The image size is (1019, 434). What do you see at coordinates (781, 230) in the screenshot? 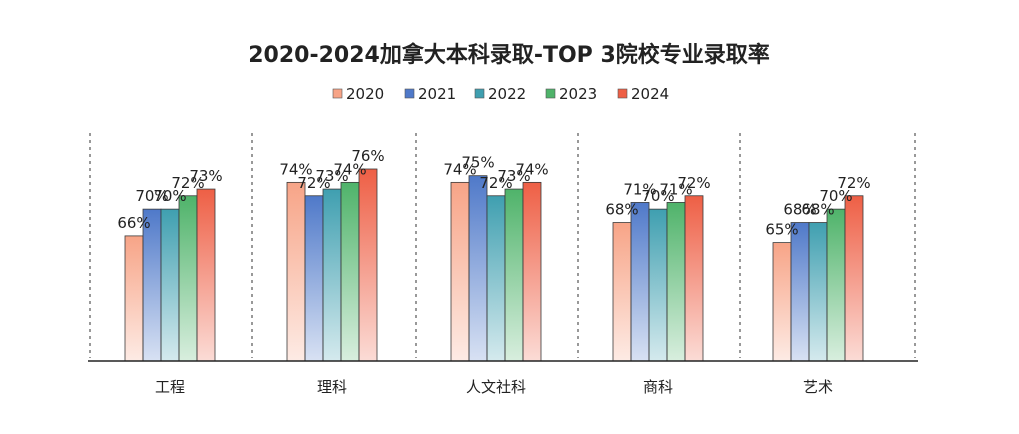
I see `data-label: 65%` at bounding box center [781, 230].